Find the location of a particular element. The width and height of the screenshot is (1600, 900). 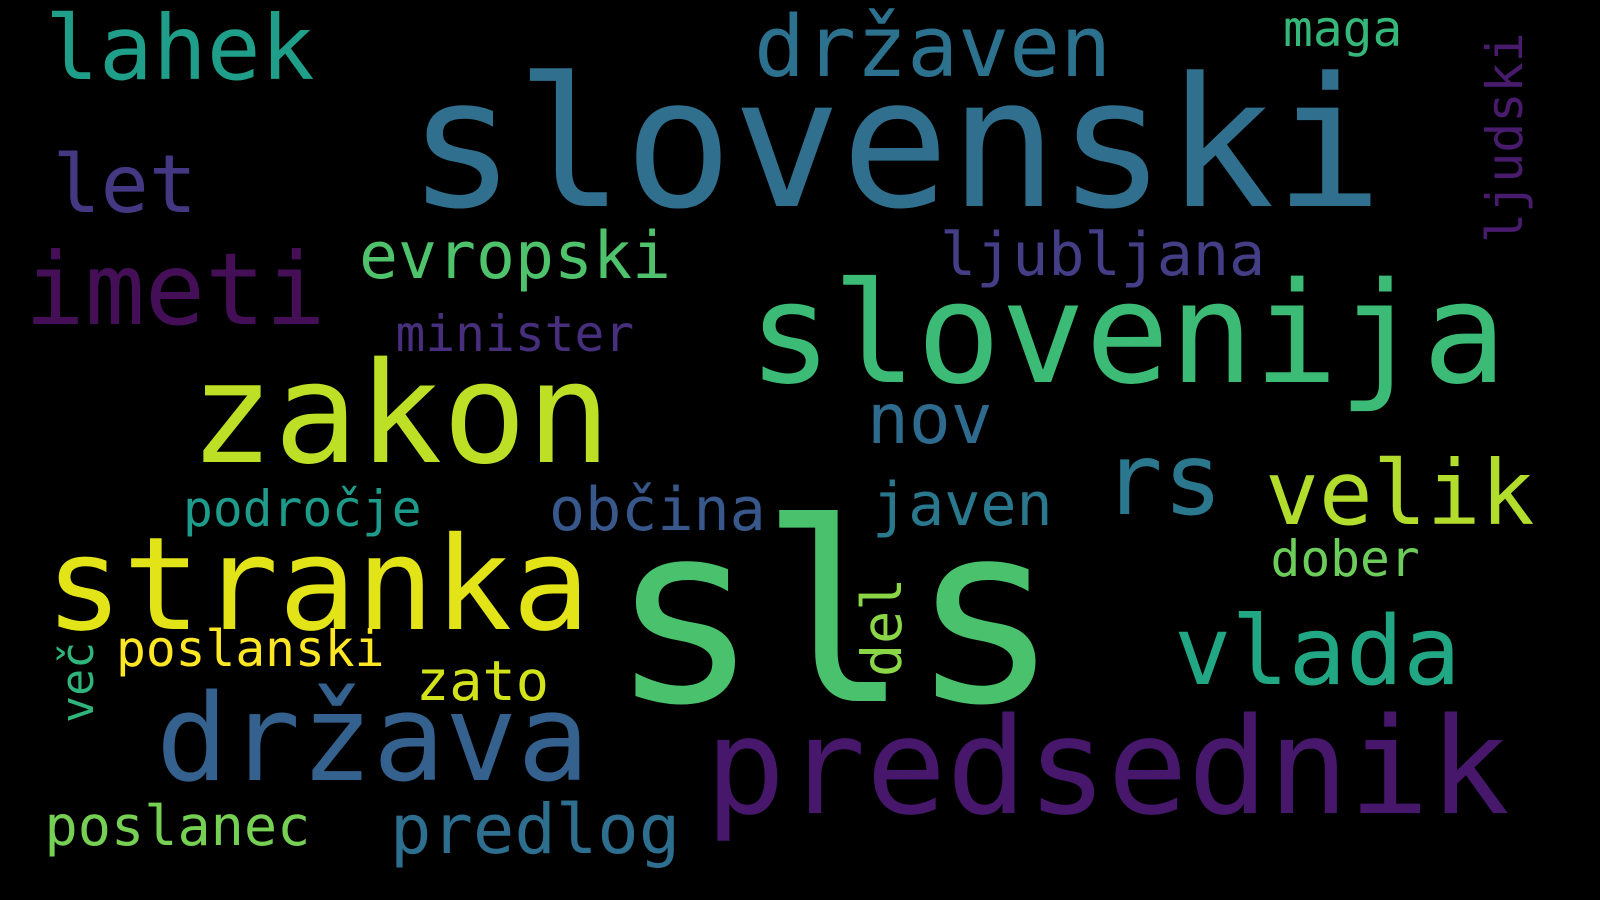

word-stranka: stranka is located at coordinates (317, 584).